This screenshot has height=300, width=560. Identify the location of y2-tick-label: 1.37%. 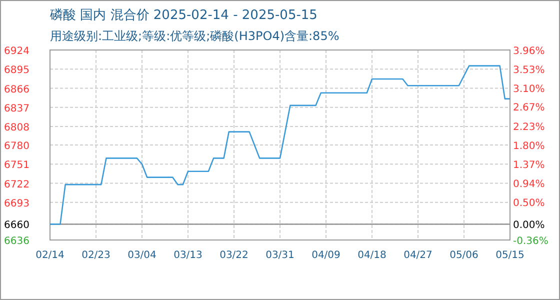
(529, 165).